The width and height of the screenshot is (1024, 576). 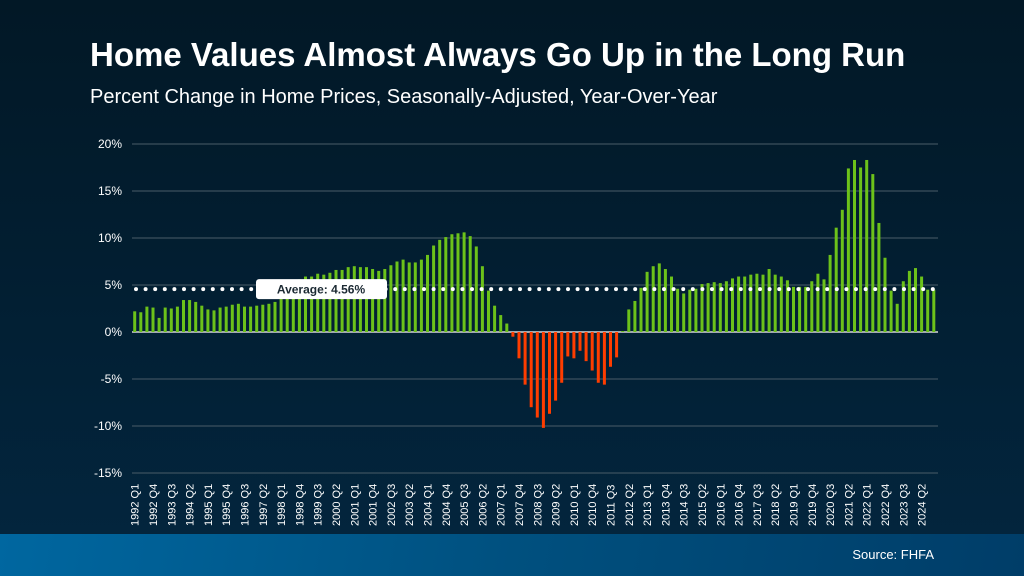 What do you see at coordinates (246, 505) in the screenshot?
I see `x-tick-label: 1996 Q3` at bounding box center [246, 505].